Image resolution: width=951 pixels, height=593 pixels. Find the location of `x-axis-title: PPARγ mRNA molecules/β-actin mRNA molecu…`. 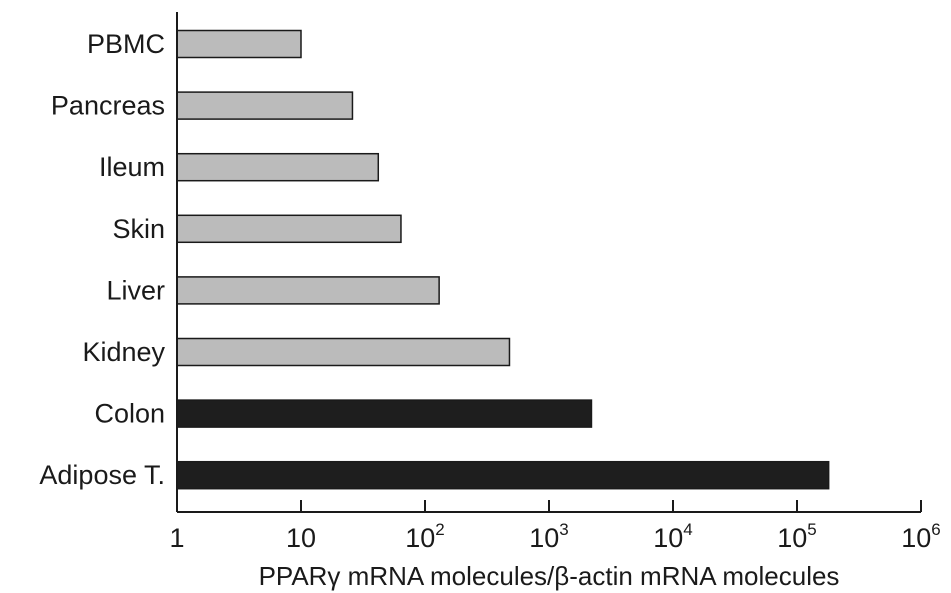

x-axis-title: PPARγ mRNA molecules/β-actin mRNA molecu… is located at coordinates (549, 576).